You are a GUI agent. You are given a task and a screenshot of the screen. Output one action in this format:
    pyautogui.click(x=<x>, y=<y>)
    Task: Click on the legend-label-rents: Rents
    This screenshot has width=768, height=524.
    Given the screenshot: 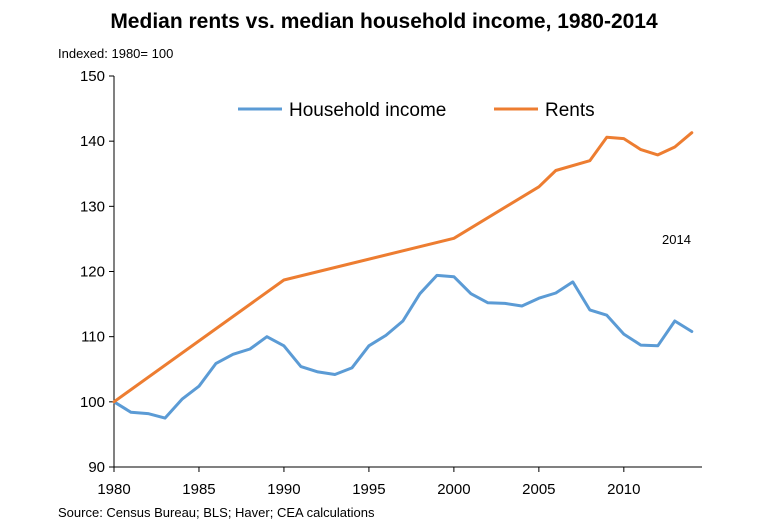 What is the action you would take?
    pyautogui.click(x=570, y=110)
    